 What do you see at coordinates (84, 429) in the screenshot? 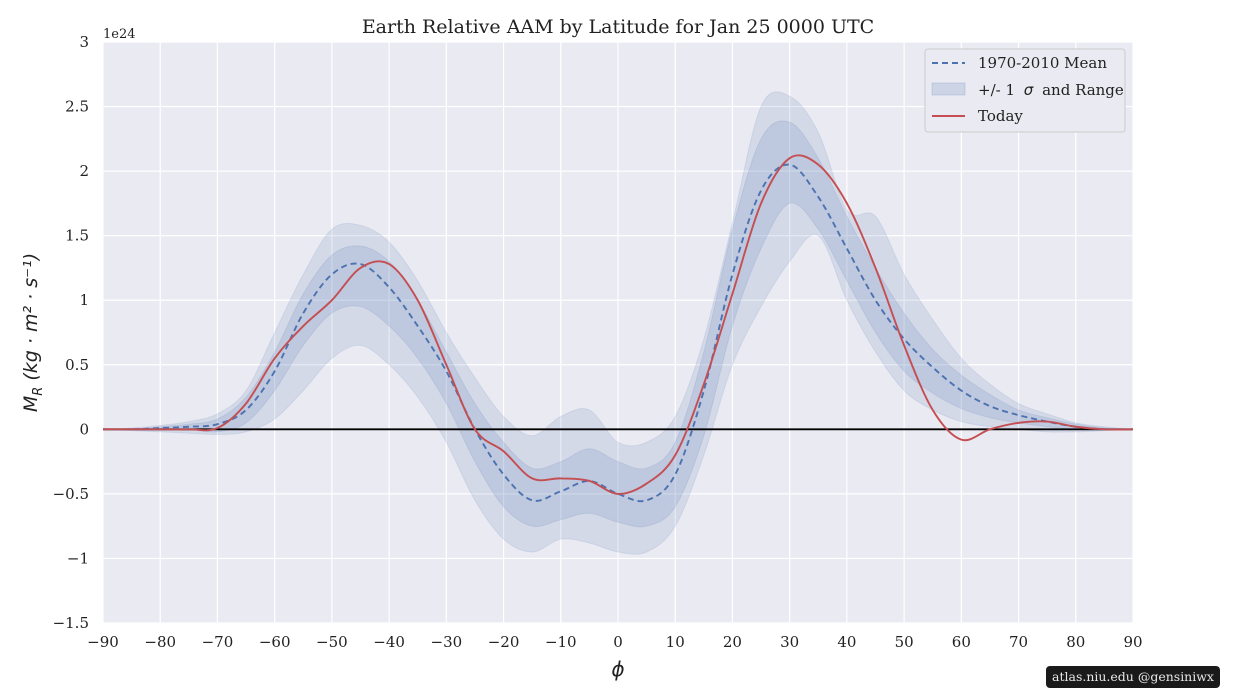
I see `y-tick-label: 0` at bounding box center [84, 429].